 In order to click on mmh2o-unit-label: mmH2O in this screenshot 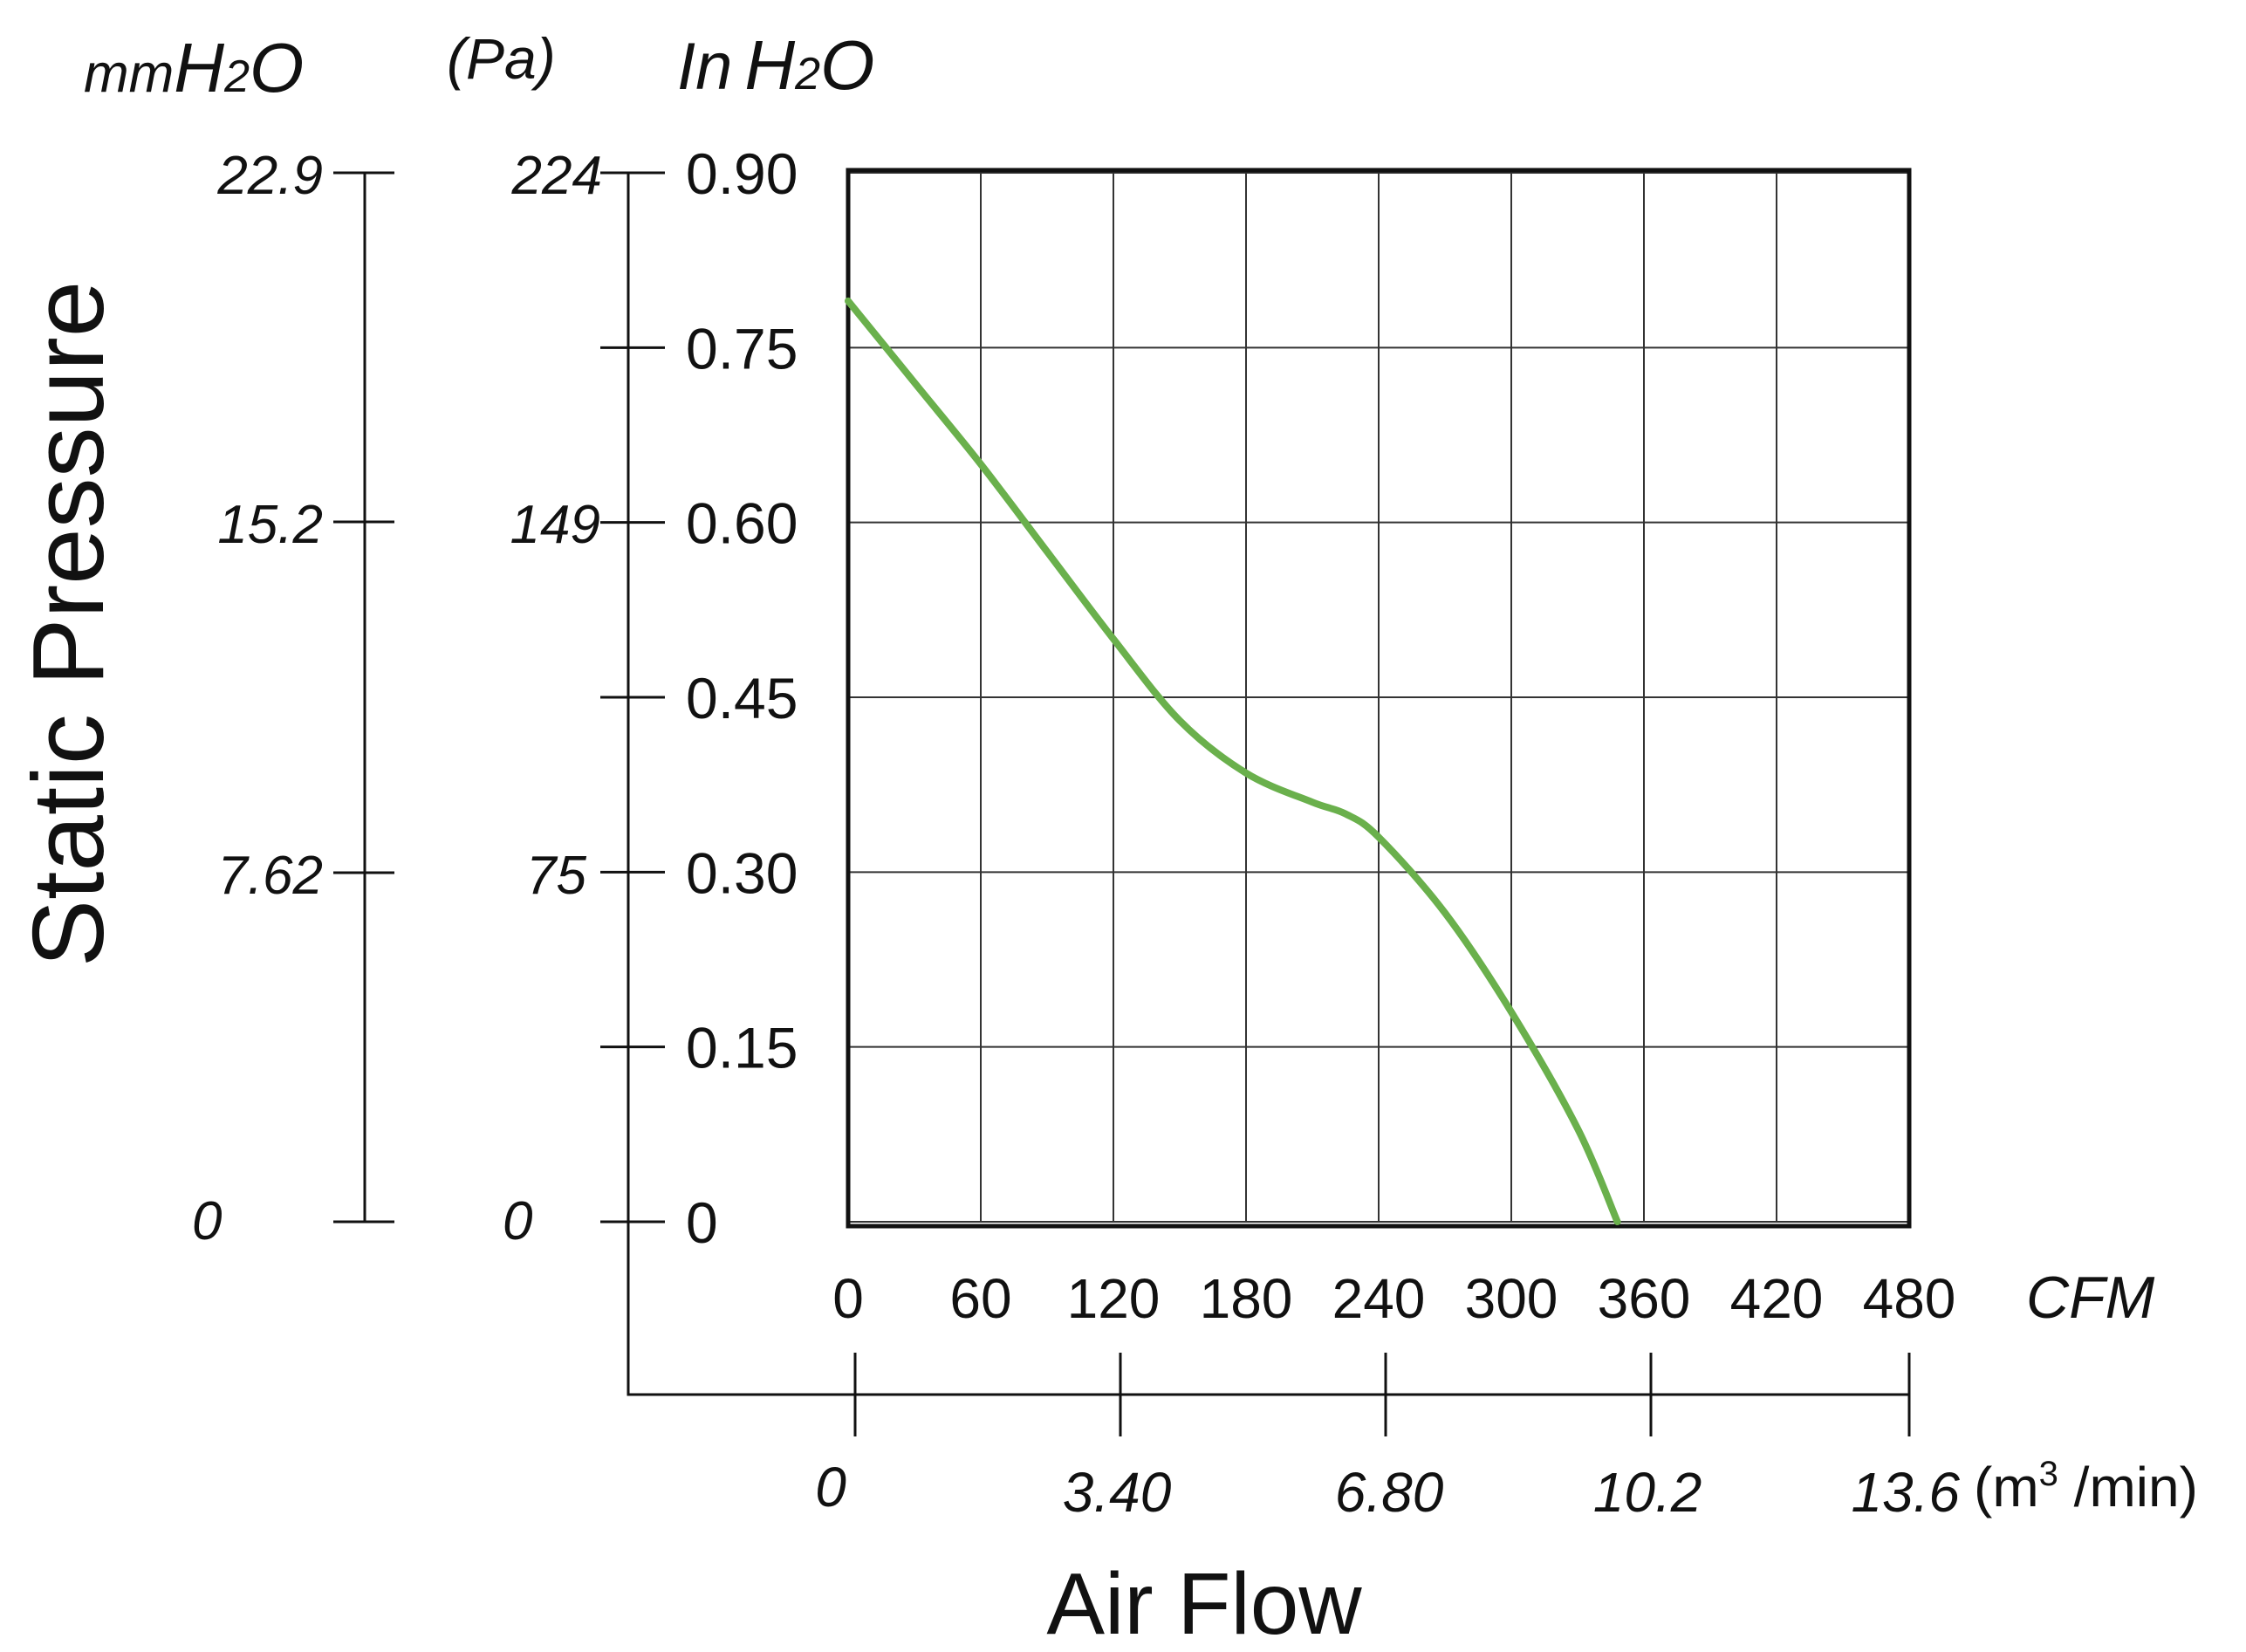, I will do `click(194, 67)`.